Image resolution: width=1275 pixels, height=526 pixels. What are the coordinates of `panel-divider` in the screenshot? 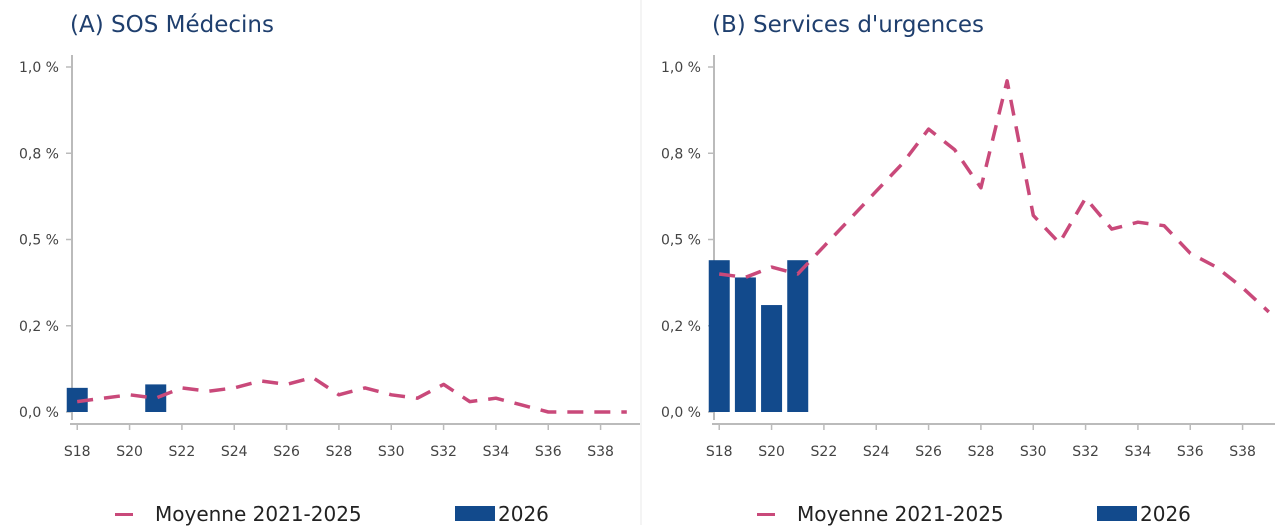 It's located at (641, 262).